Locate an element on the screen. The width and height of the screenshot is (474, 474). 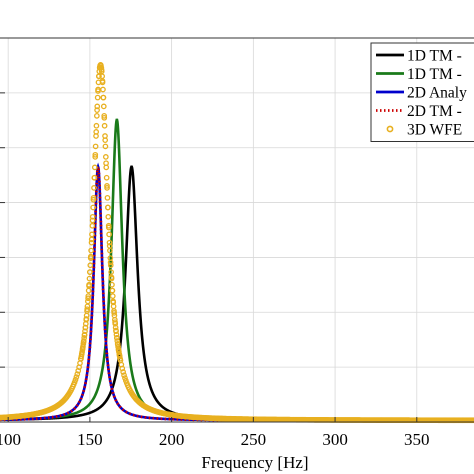
x-tick-label-4: 300 is located at coordinates (335, 439).